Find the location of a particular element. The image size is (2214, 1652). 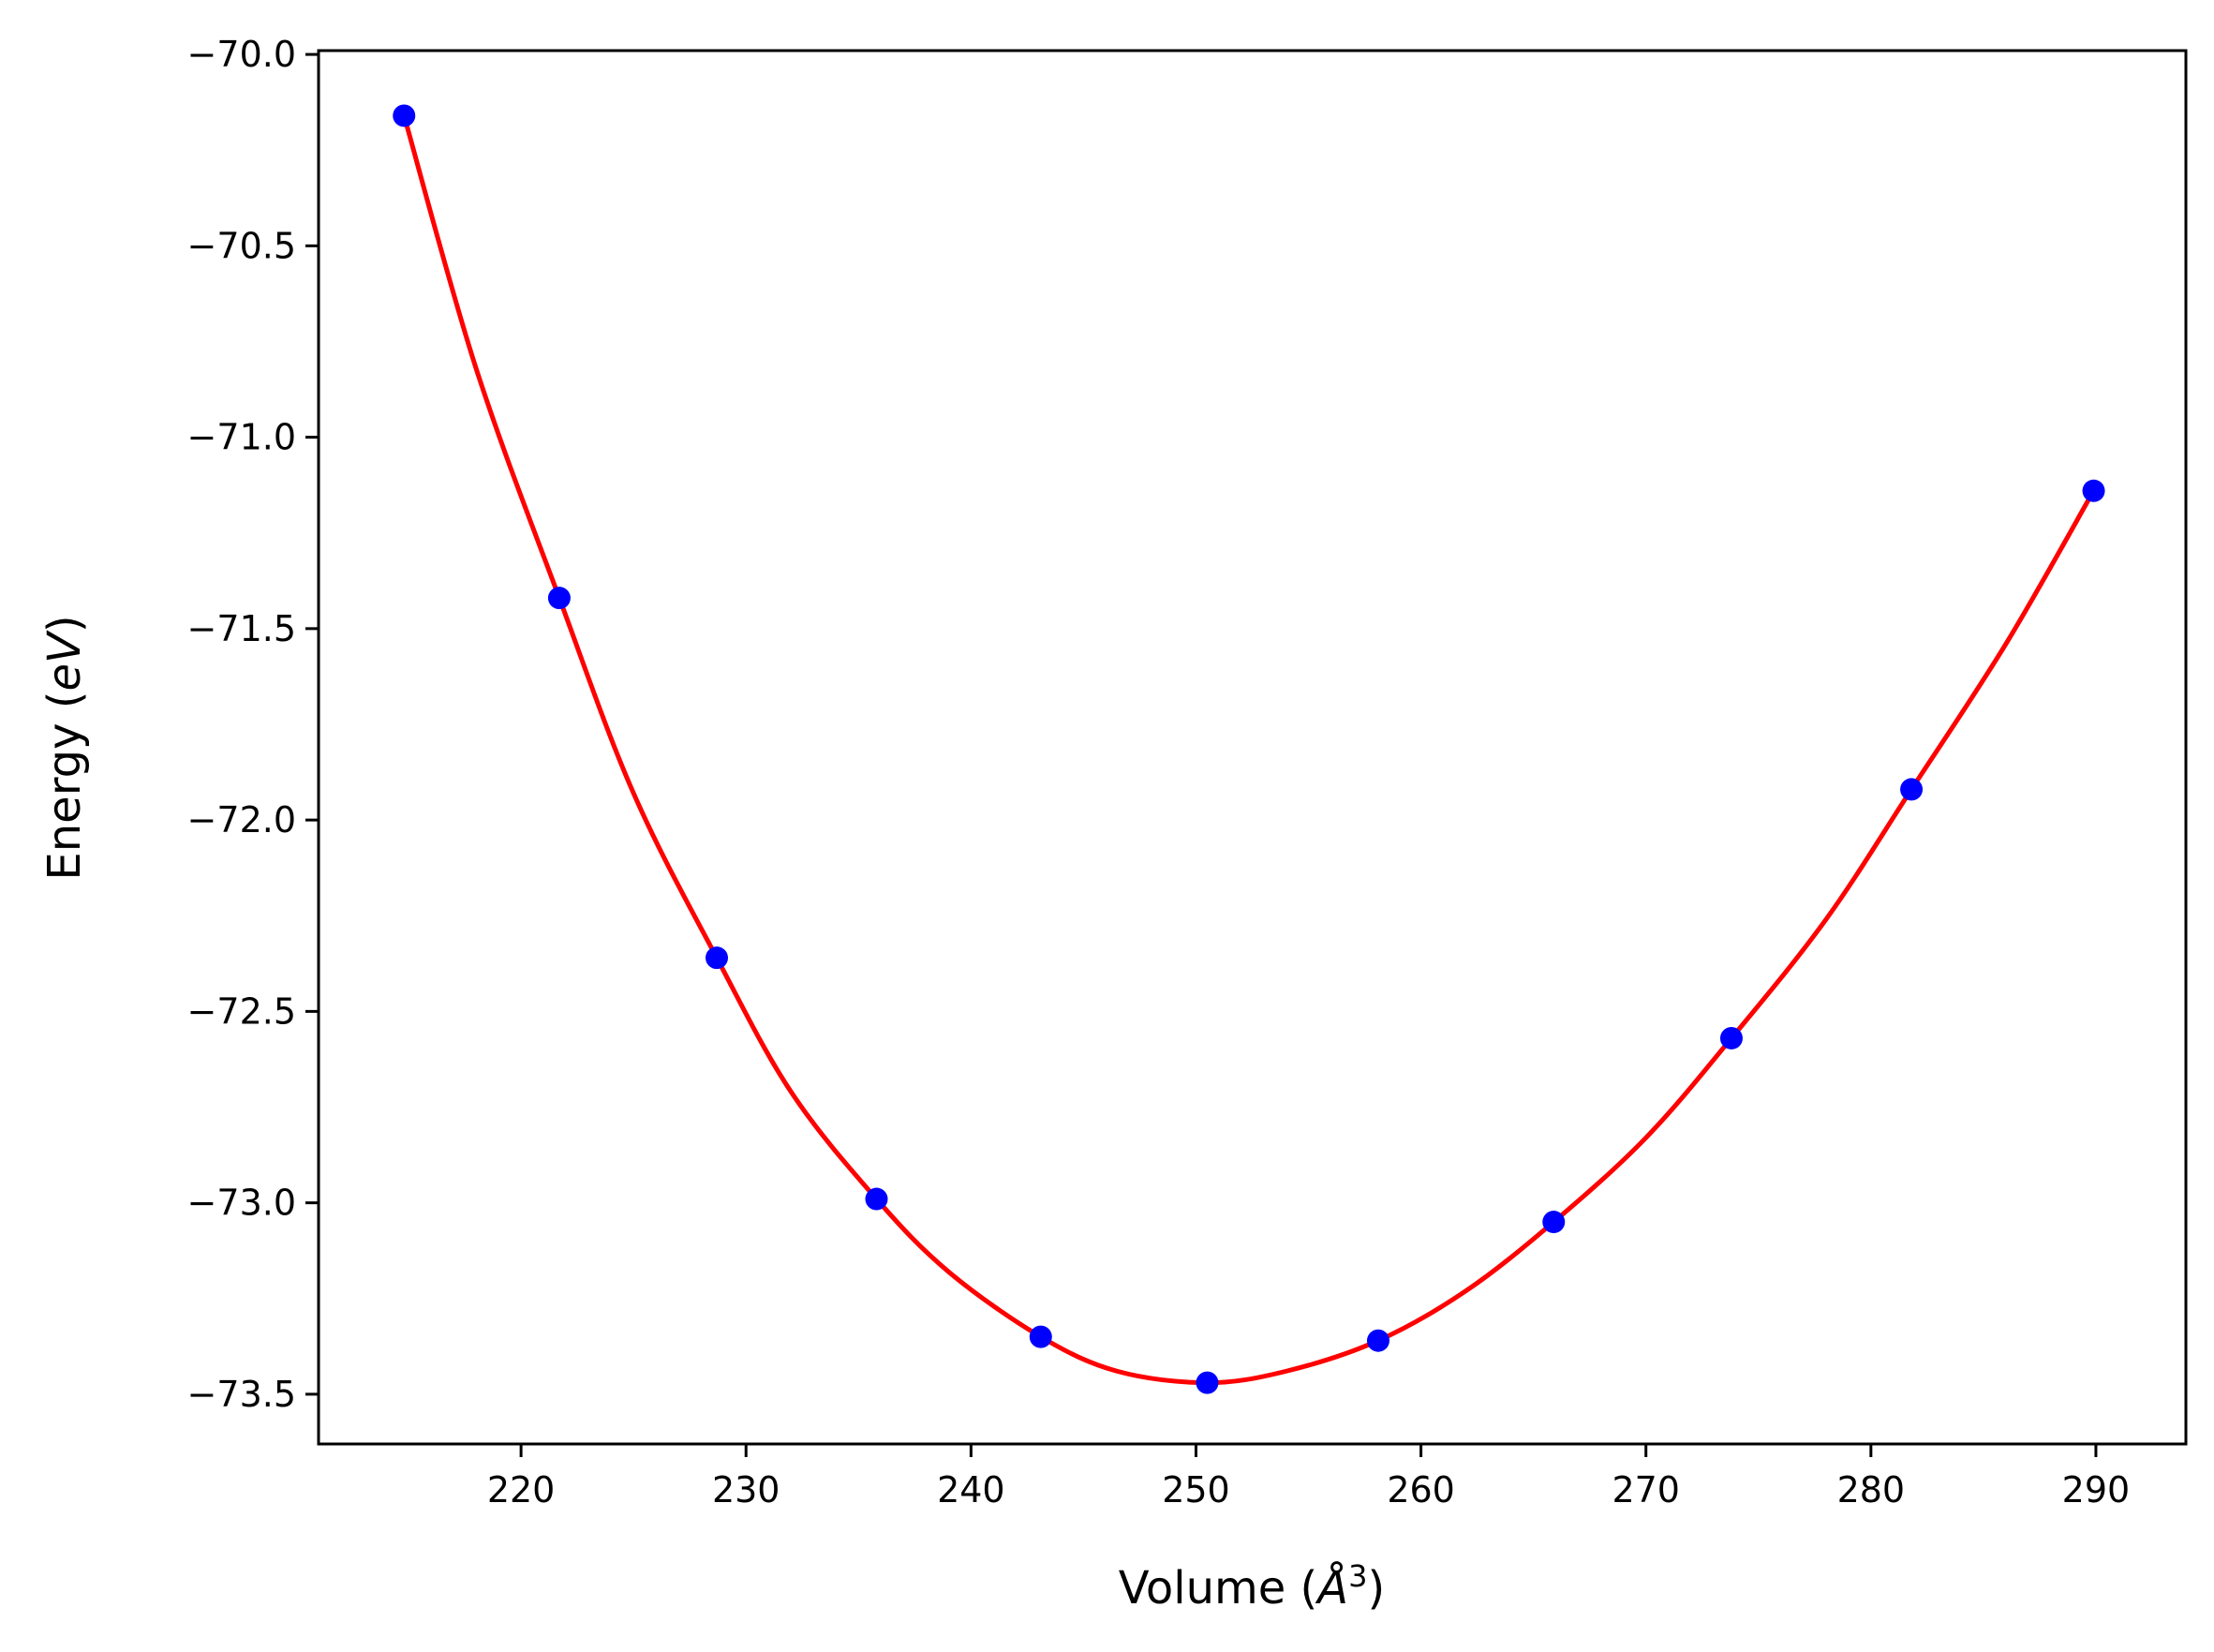

y-tick-label: −70.0 is located at coordinates (241, 54).